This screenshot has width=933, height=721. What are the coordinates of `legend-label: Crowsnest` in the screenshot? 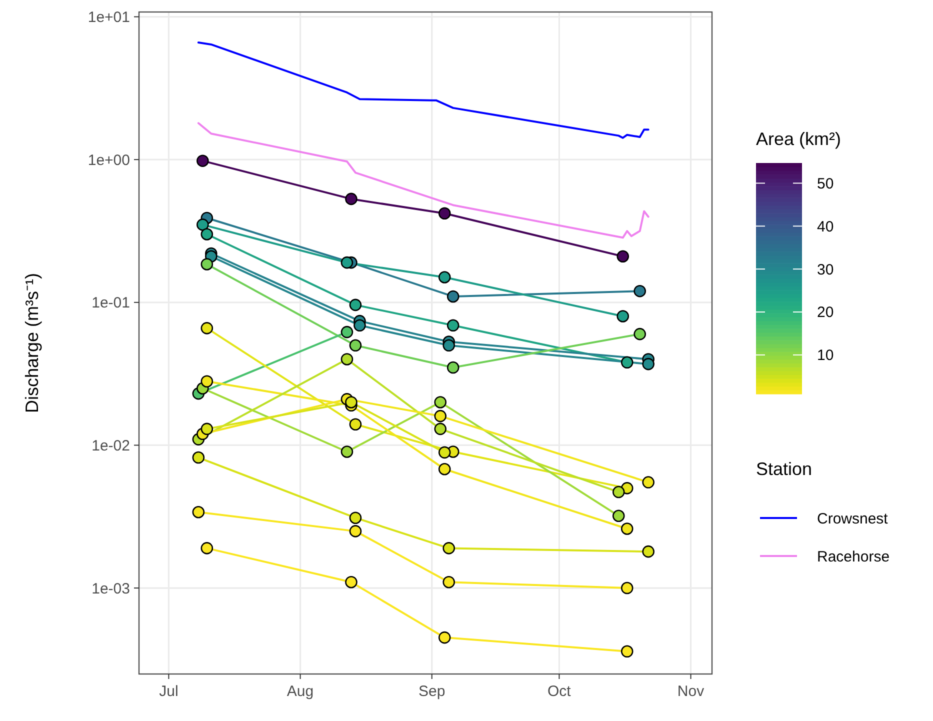 It's located at (853, 519).